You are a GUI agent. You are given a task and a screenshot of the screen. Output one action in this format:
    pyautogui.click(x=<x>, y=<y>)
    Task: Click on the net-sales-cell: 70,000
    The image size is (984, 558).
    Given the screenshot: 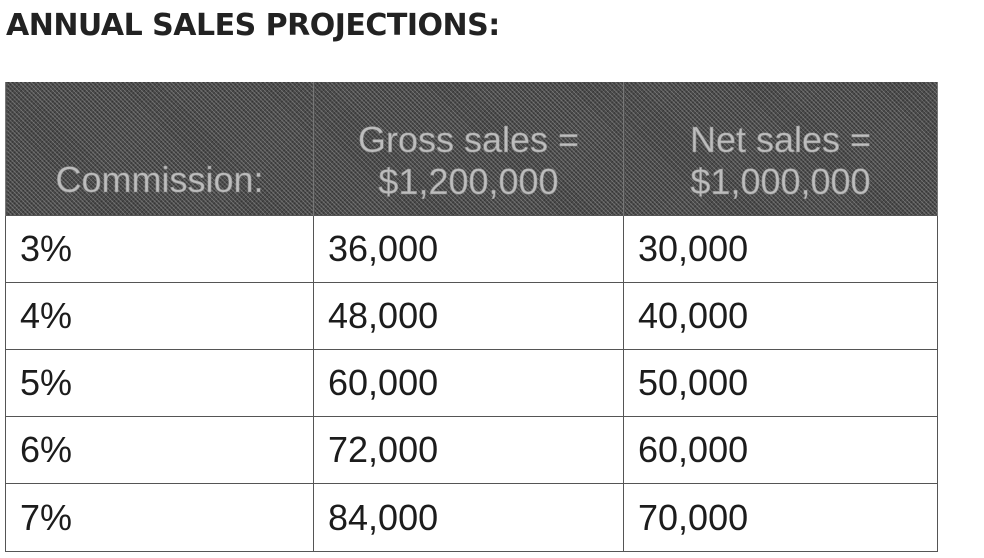 What is the action you would take?
    pyautogui.click(x=780, y=517)
    